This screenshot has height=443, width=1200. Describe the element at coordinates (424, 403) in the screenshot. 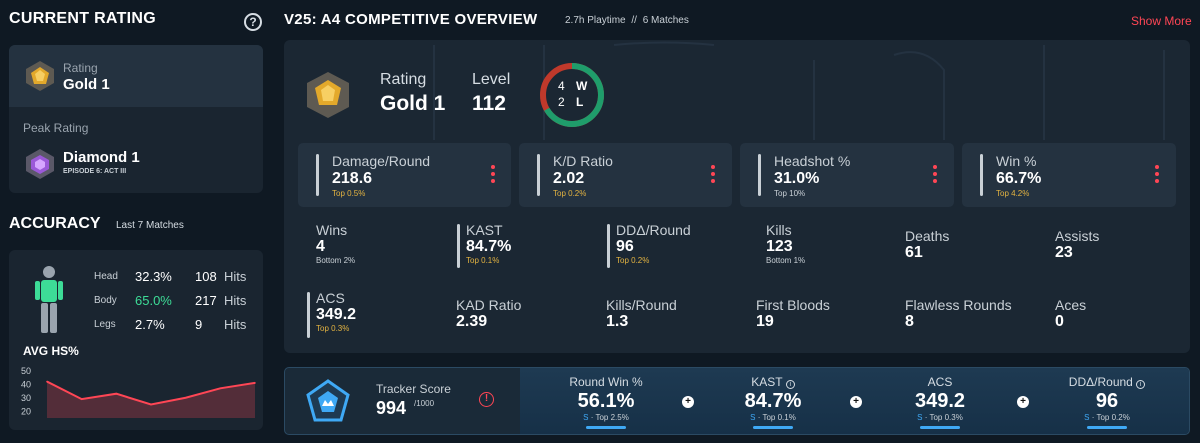

I see `tracker-score-max: /1000` at that location.